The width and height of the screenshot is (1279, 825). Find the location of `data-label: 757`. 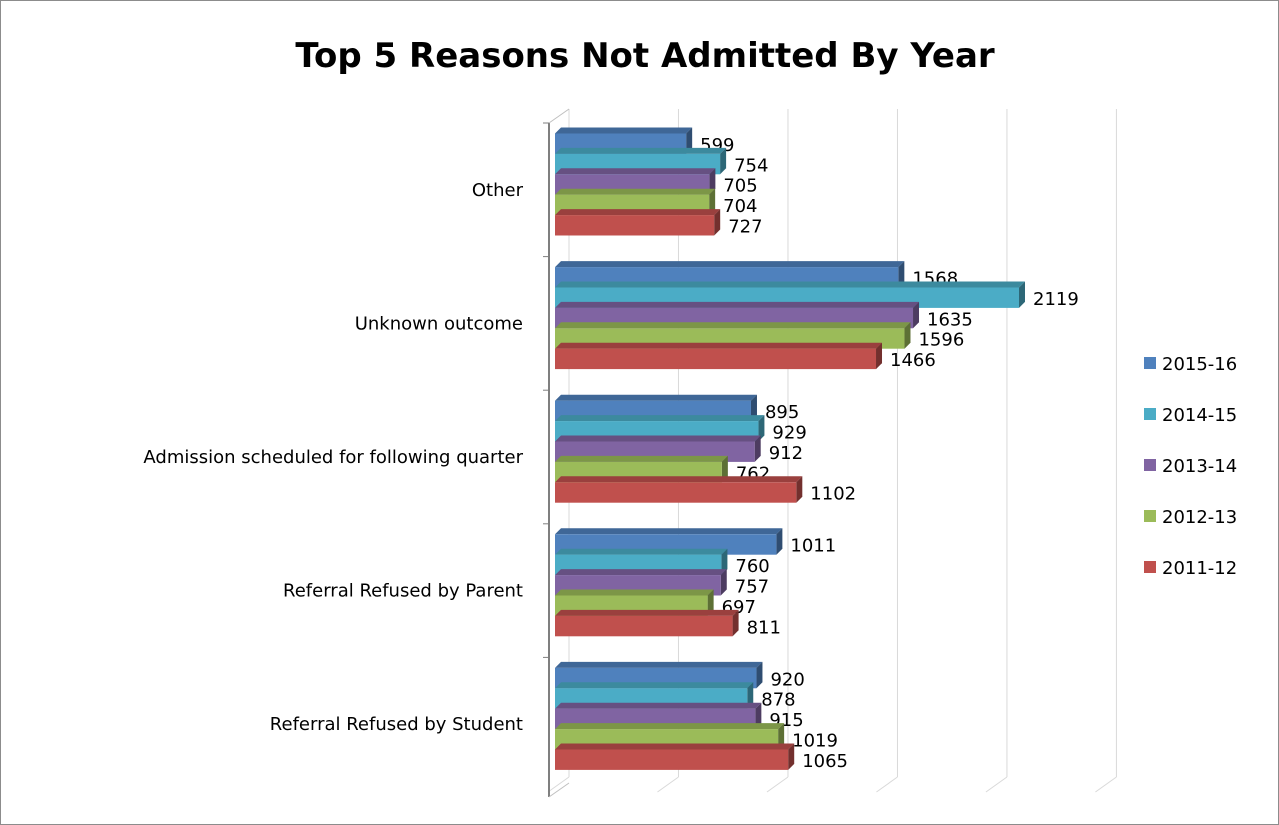

data-label: 757 is located at coordinates (752, 587).